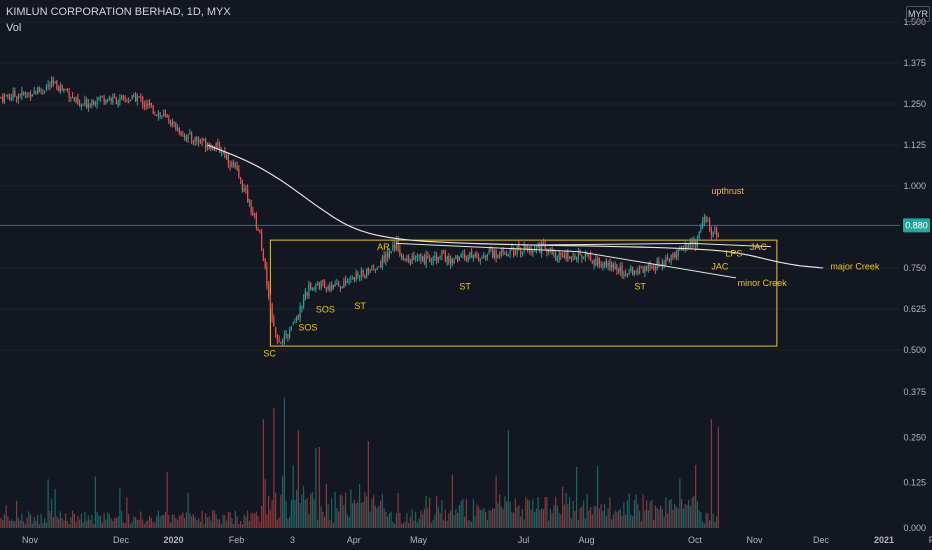  I want to click on chart-header: KIMLUN CORPORATION BERHAD, 1D, MYX Vol, so click(118, 20).